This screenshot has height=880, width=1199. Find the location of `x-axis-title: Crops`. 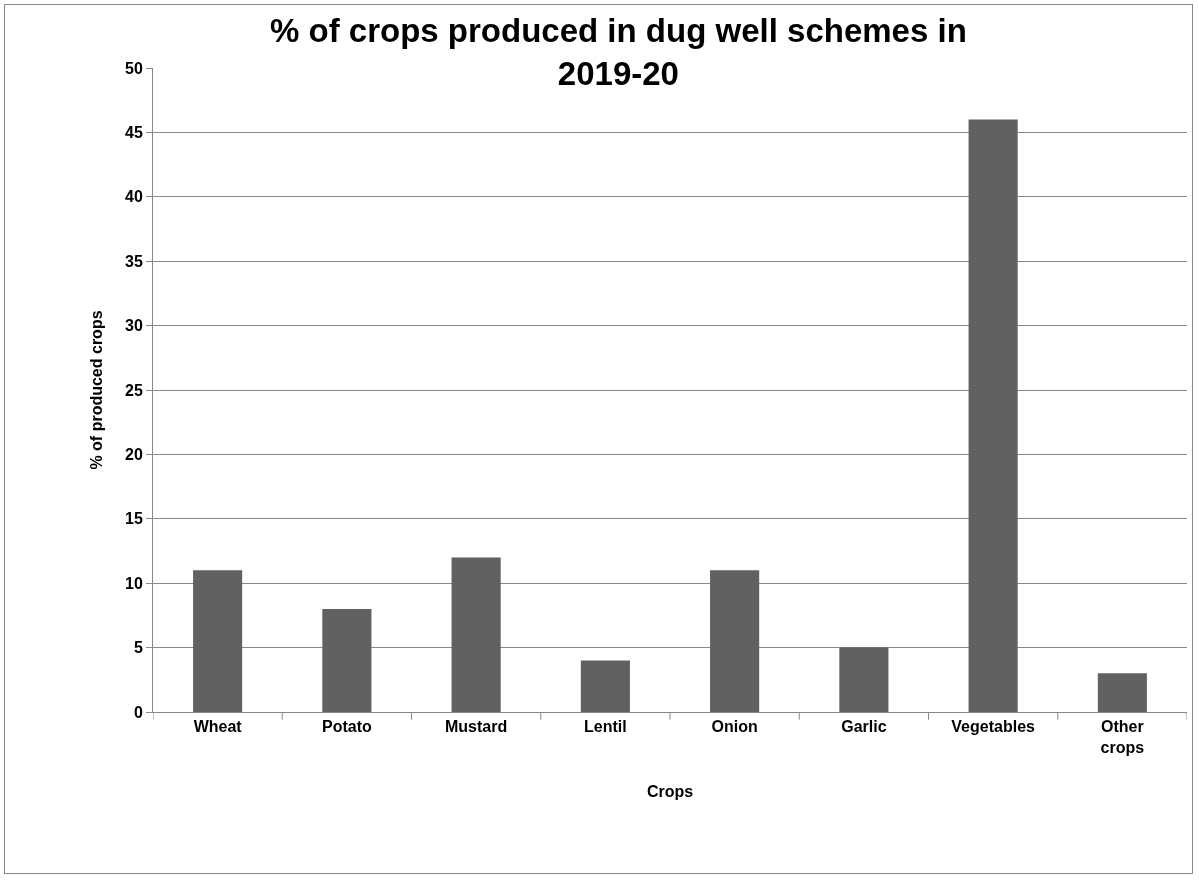

x-axis-title: Crops is located at coordinates (670, 791).